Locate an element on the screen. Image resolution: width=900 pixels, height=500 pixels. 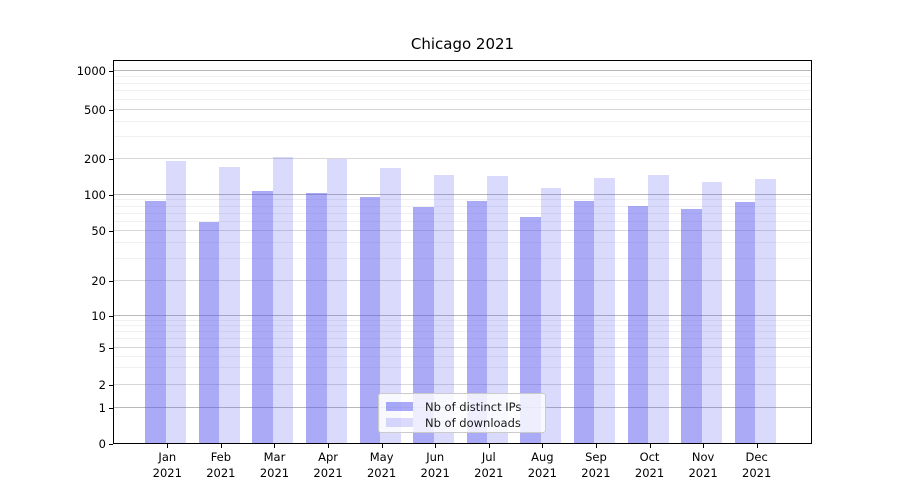
x-axis-tick-label: Feb 2021 is located at coordinates (221, 465).